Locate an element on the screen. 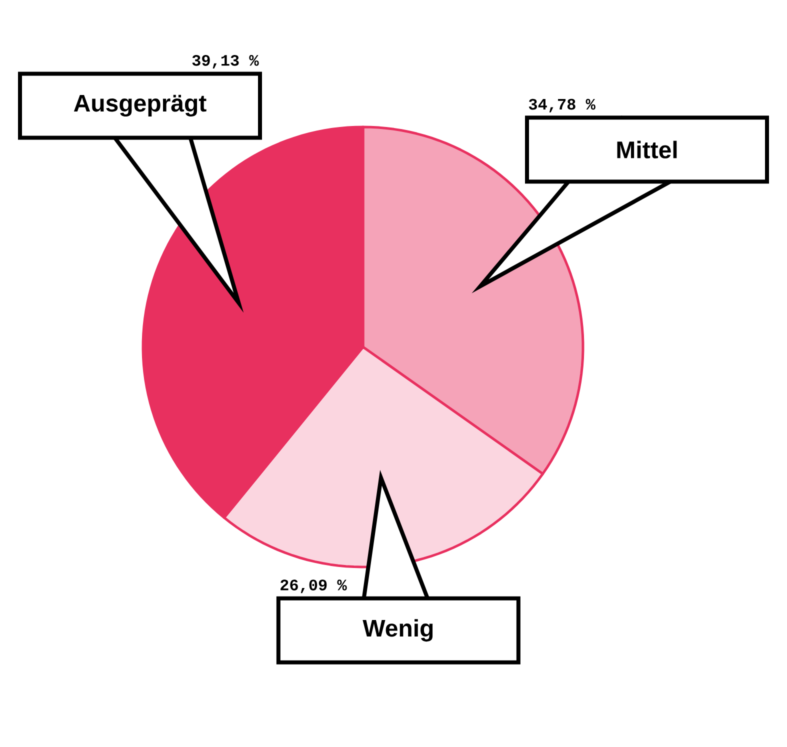 Image resolution: width=787 pixels, height=747 pixels. data-label: 34,78 % is located at coordinates (562, 105).